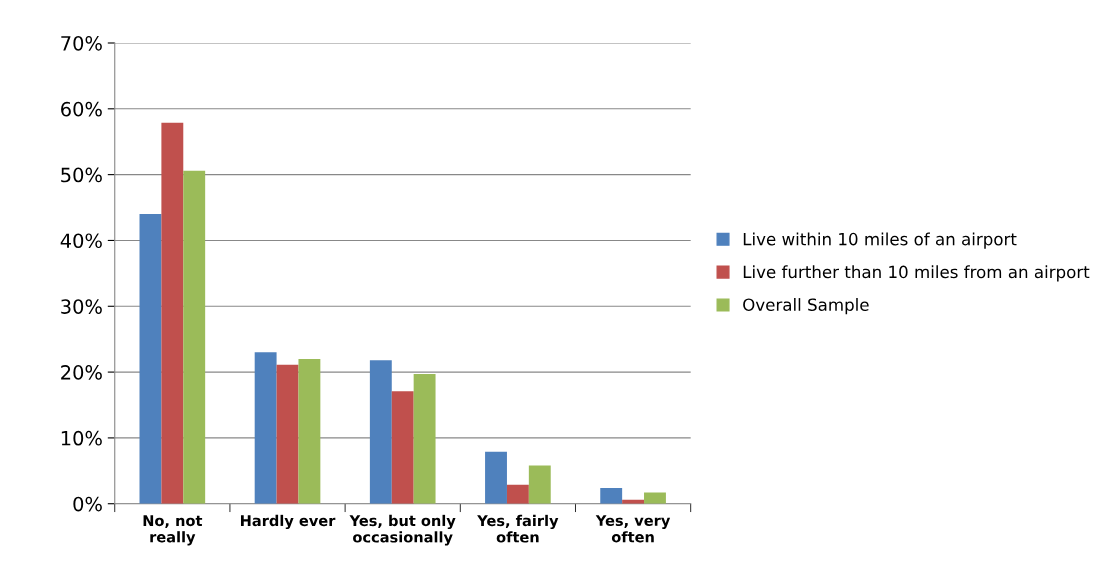 This screenshot has height=581, width=1114. Describe the element at coordinates (87, 504) in the screenshot. I see `y-tick-label: 0%` at that location.